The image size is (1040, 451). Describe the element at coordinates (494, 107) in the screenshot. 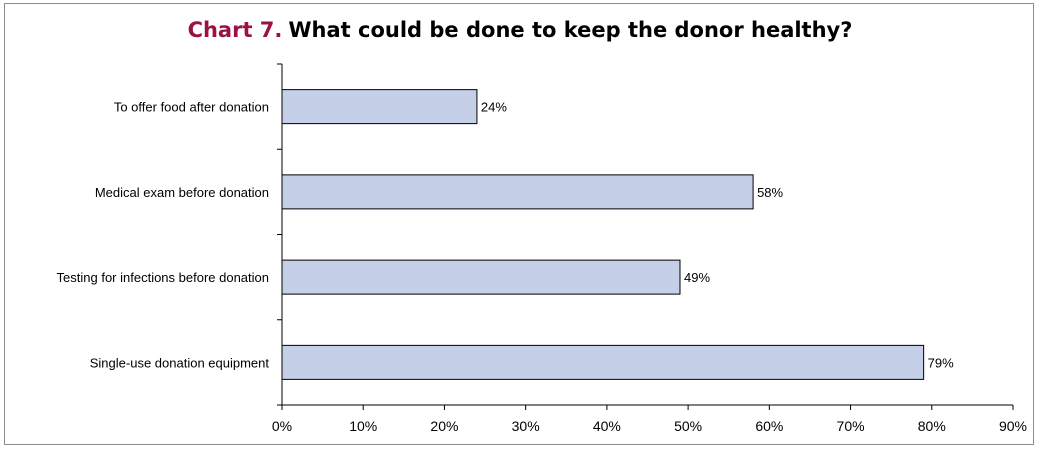

I see `data-label: 24%` at that location.